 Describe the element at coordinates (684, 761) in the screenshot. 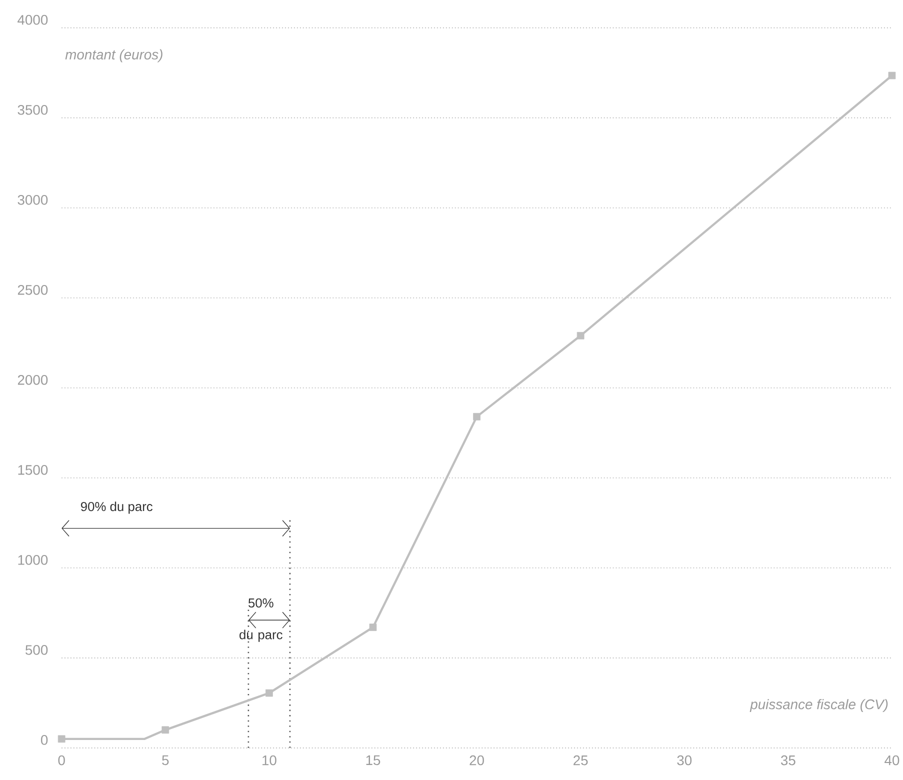

I see `x-tick-label: 30` at that location.